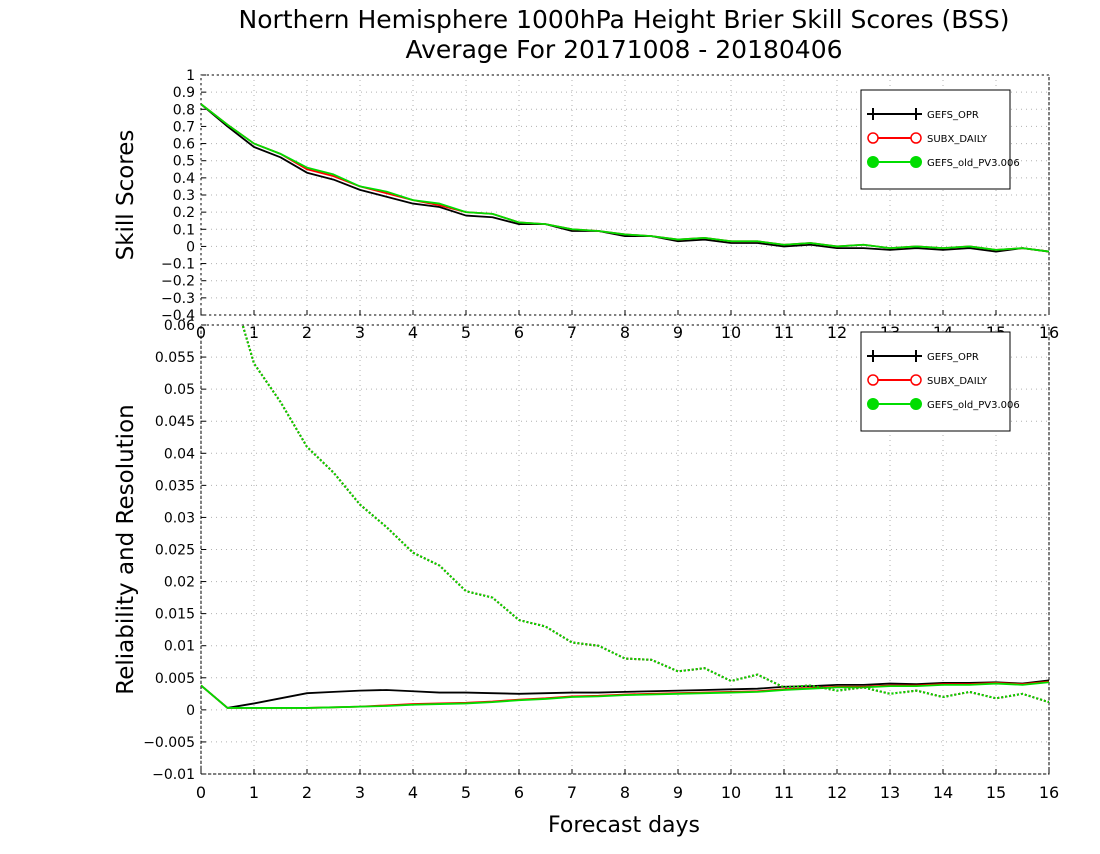  What do you see at coordinates (254, 792) in the screenshot?
I see `relres-x-tick-label: 1` at bounding box center [254, 792].